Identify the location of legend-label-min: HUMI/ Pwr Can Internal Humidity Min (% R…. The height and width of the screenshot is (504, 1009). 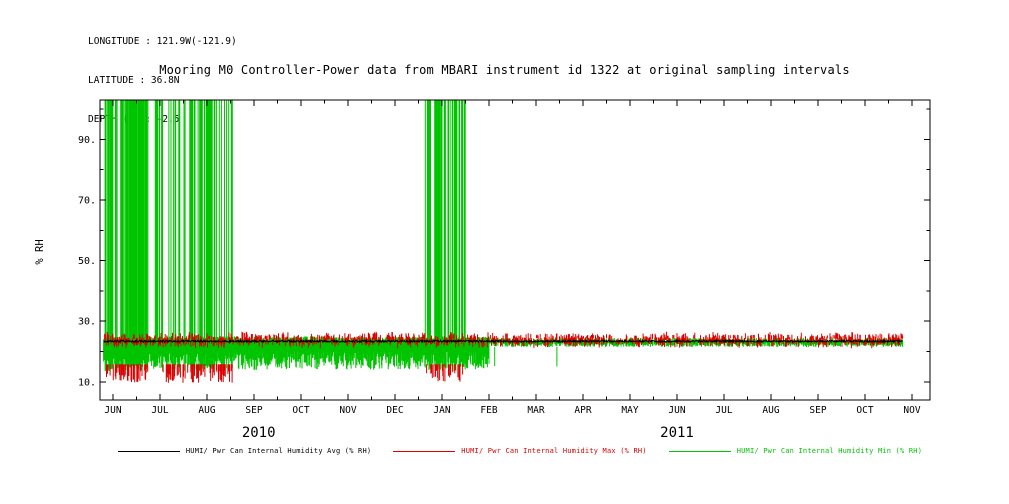
(829, 451).